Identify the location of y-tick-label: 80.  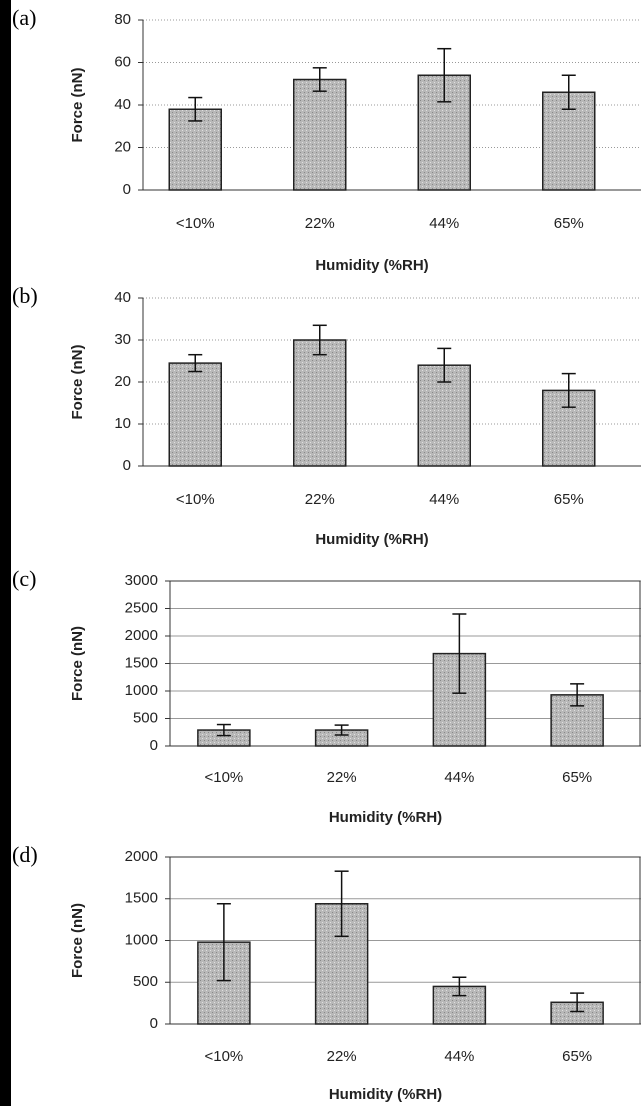
(122, 19).